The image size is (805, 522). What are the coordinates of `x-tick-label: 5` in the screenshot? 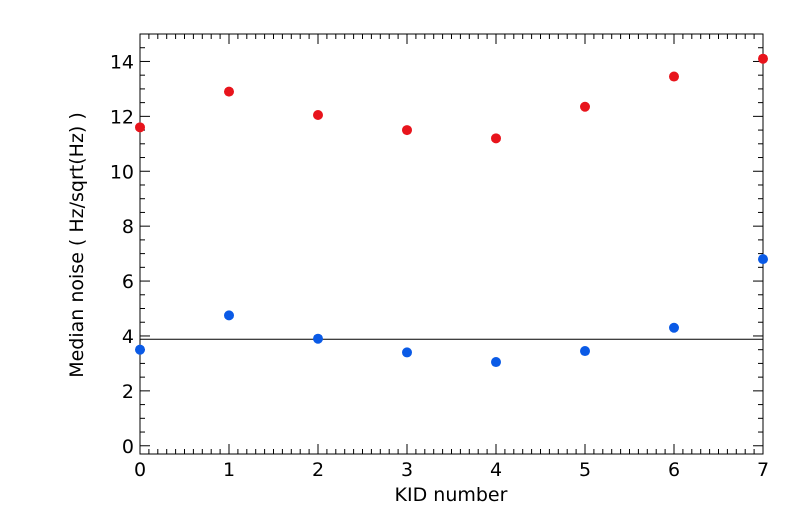 It's located at (585, 470).